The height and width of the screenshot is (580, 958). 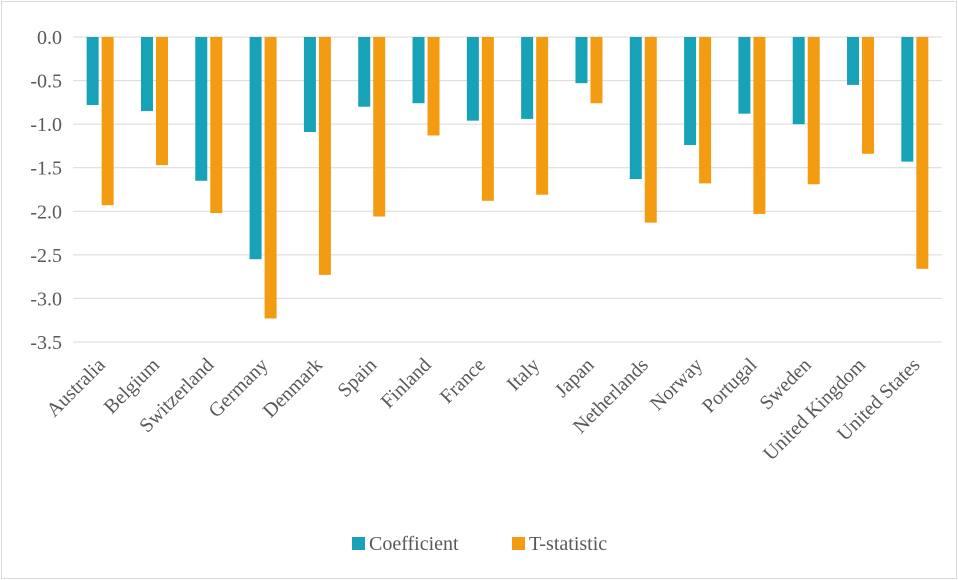 I want to click on y-tick-label: -2.0, so click(x=46, y=212).